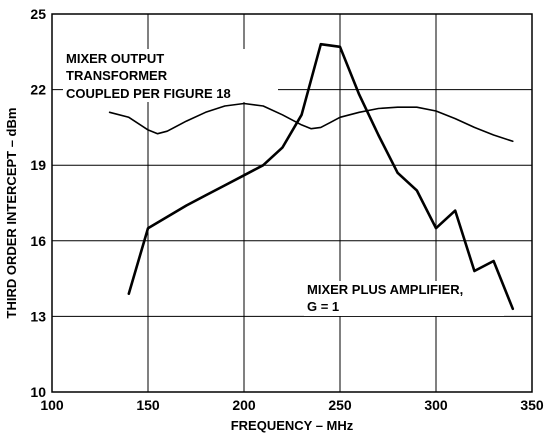  What do you see at coordinates (292, 425) in the screenshot?
I see `x-axis-title: FREQUENCY – MHz` at bounding box center [292, 425].